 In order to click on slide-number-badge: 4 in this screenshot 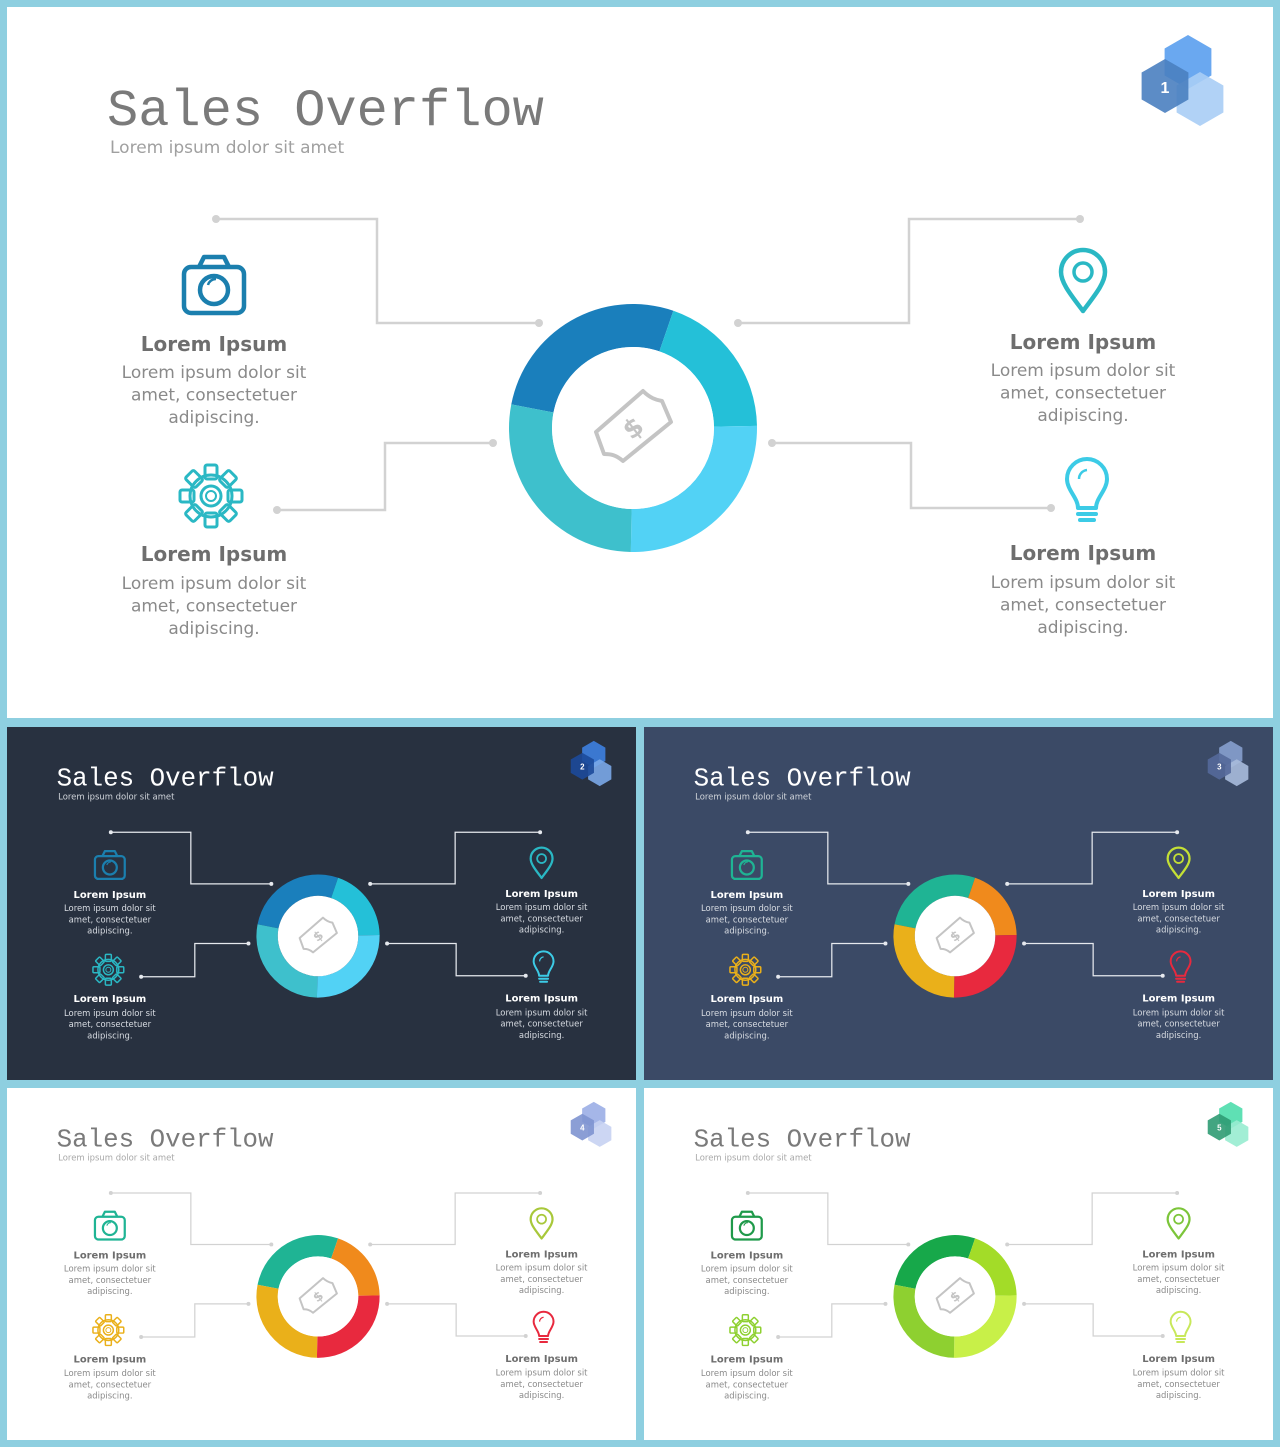, I will do `click(591, 1124)`.